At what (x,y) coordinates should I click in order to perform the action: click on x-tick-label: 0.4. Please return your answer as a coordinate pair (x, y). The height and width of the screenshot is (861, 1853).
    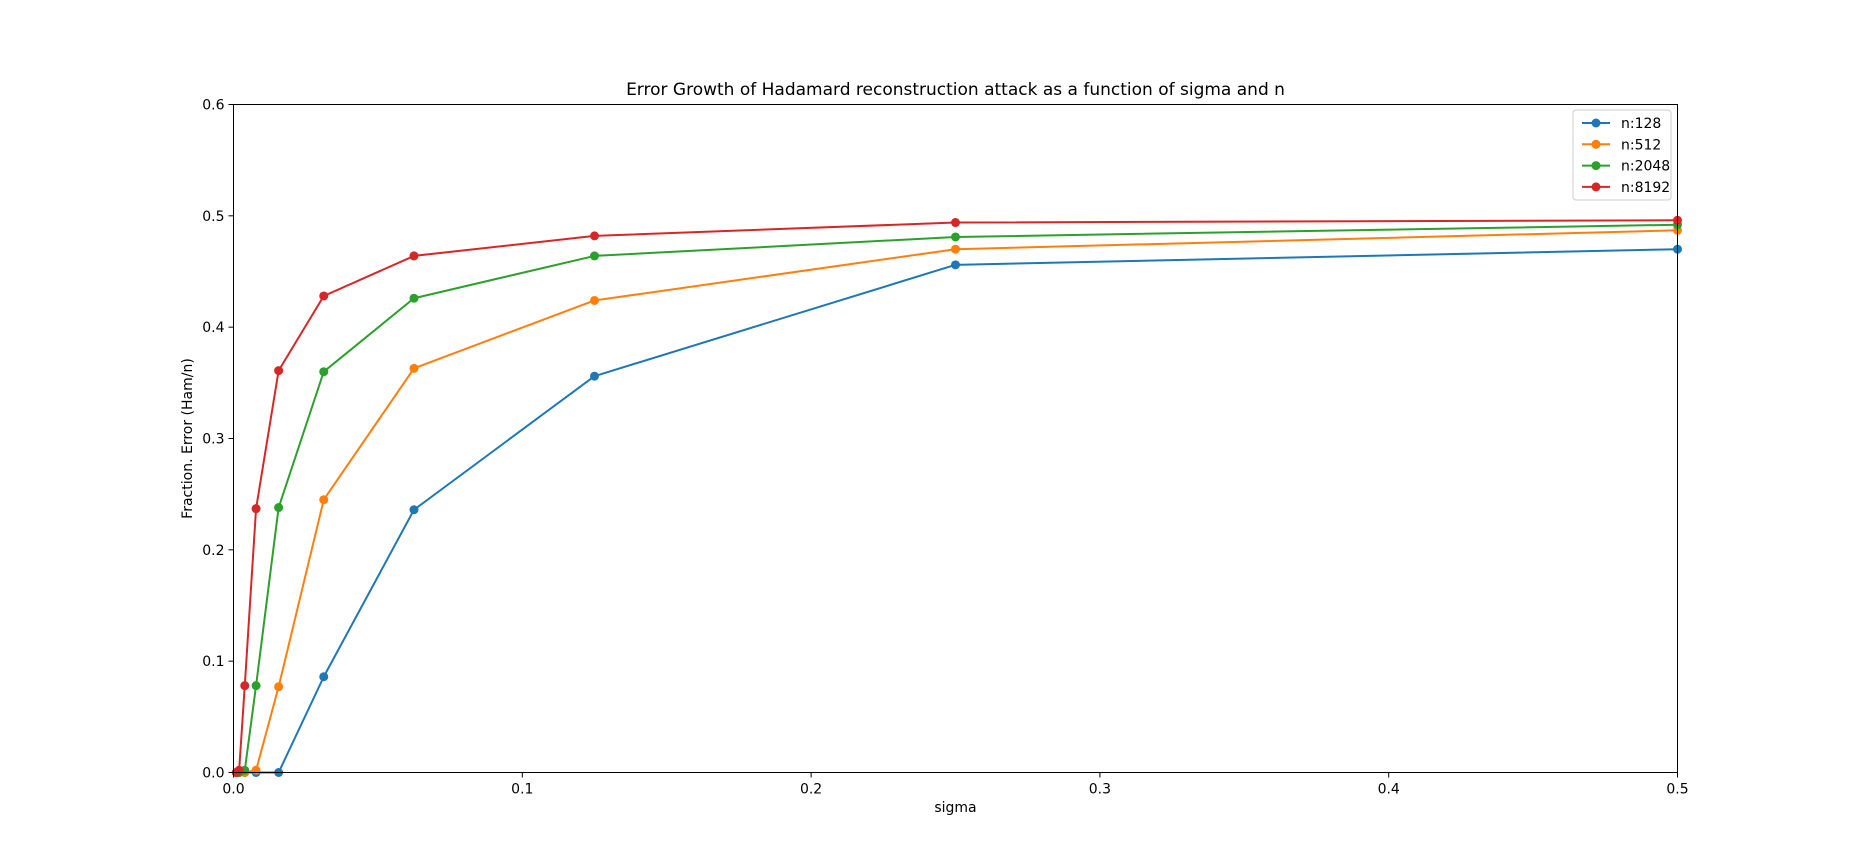
    Looking at the image, I should click on (1389, 790).